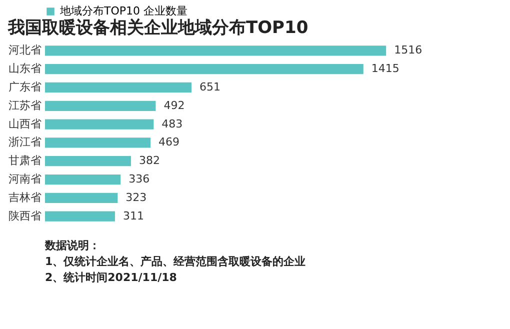 This screenshot has width=510, height=329. I want to click on y-tick-label: 江苏省, so click(25, 105).